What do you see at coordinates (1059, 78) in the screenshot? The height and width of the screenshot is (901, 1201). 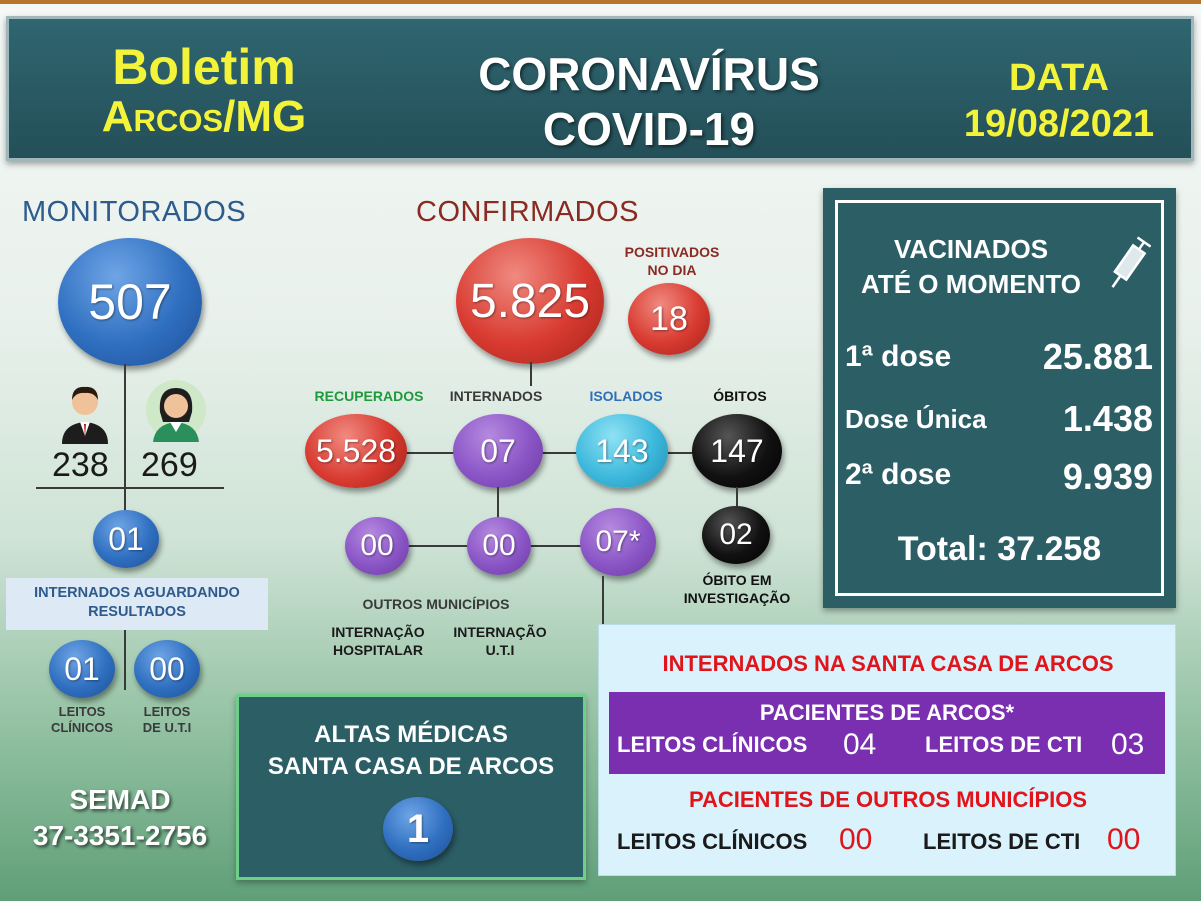 I see `header-date-label: DATA` at bounding box center [1059, 78].